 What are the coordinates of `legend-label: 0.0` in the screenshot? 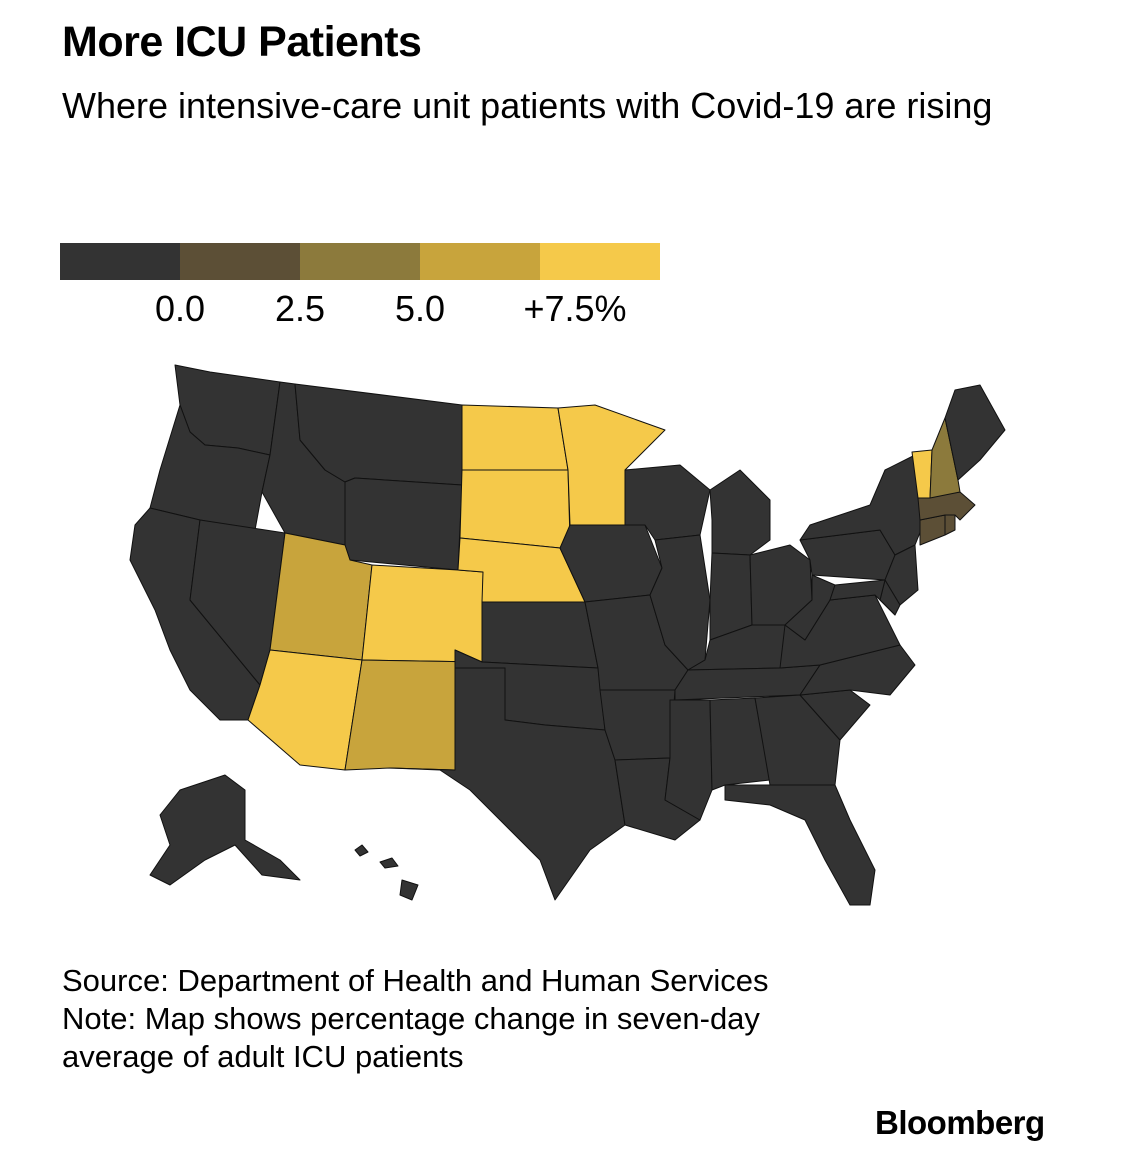 It's located at (180, 308).